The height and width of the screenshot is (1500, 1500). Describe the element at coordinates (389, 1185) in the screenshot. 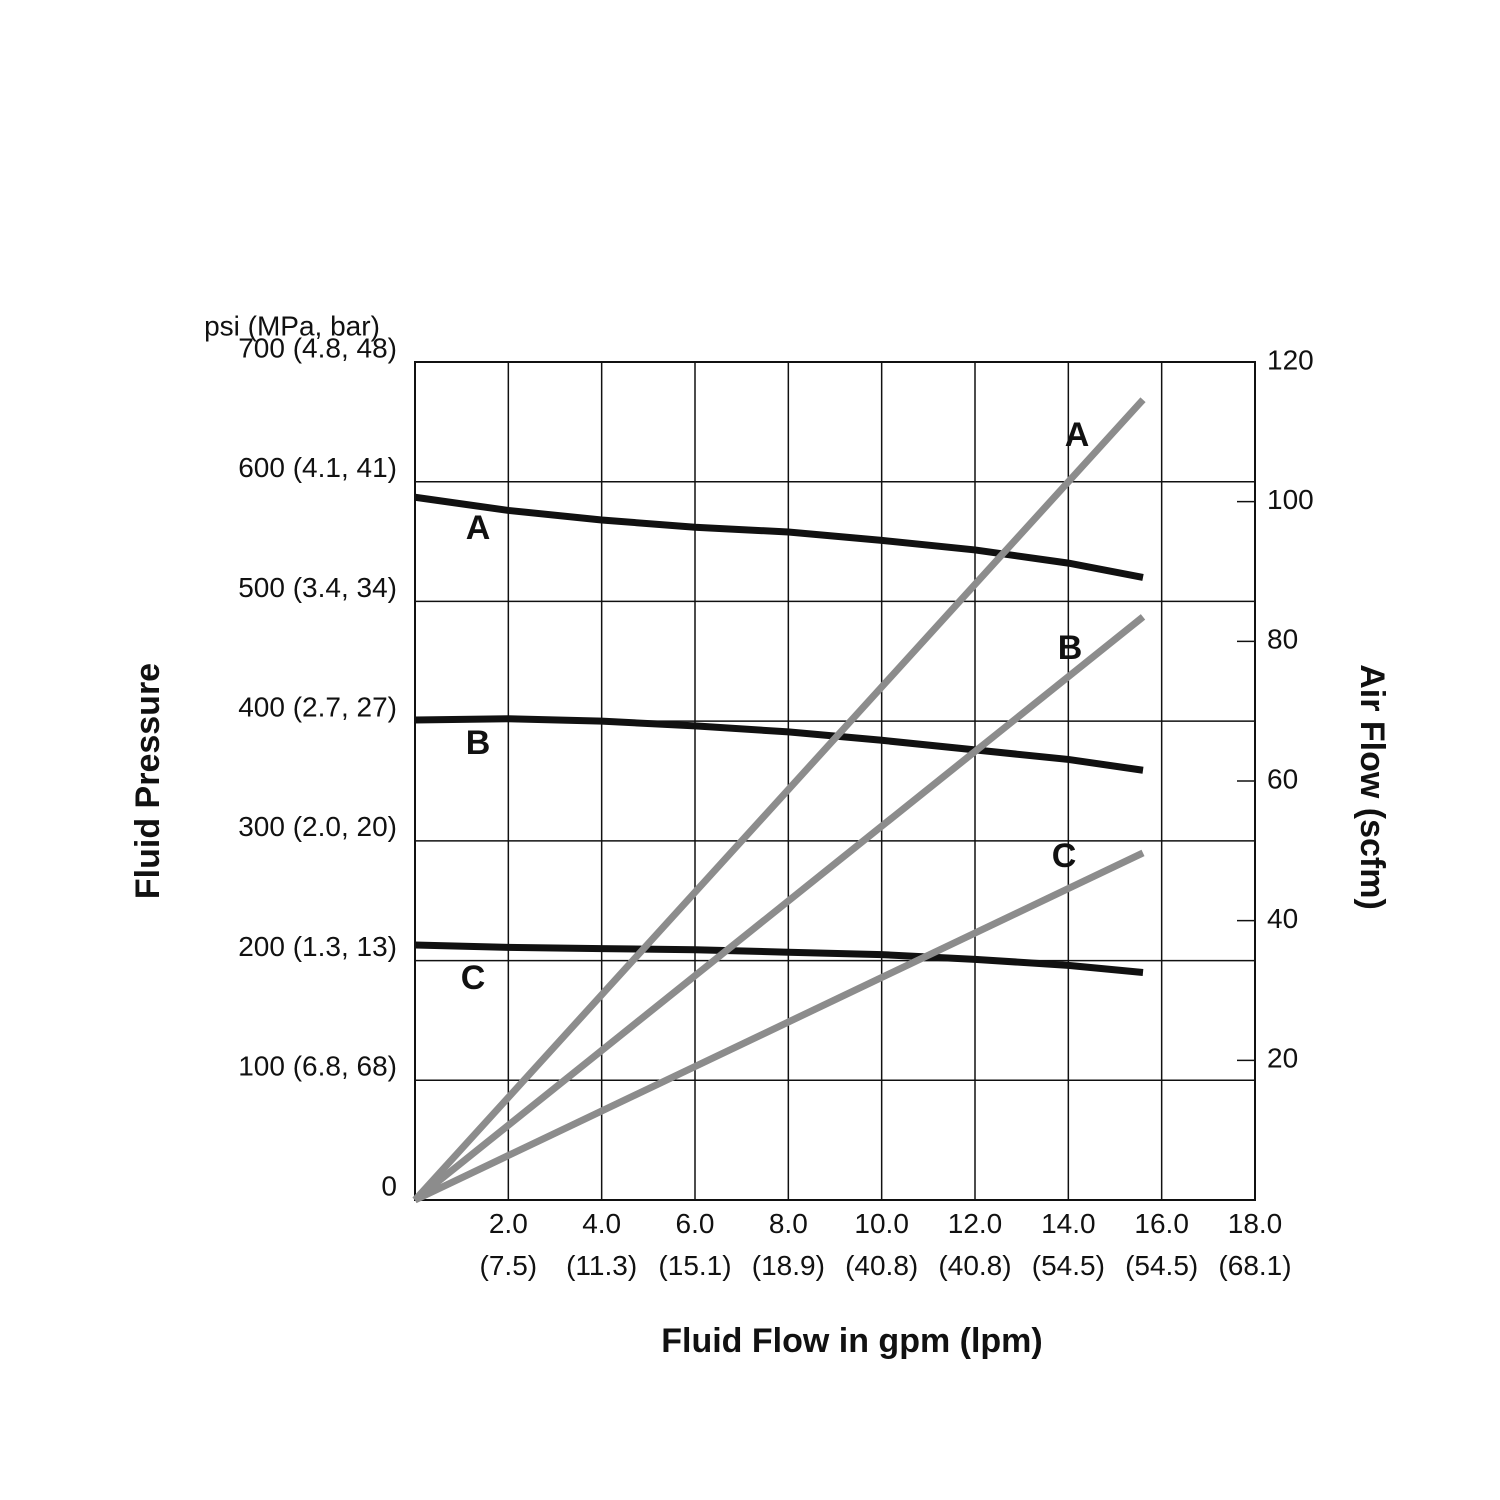

I see `y-tick-label: 0` at that location.